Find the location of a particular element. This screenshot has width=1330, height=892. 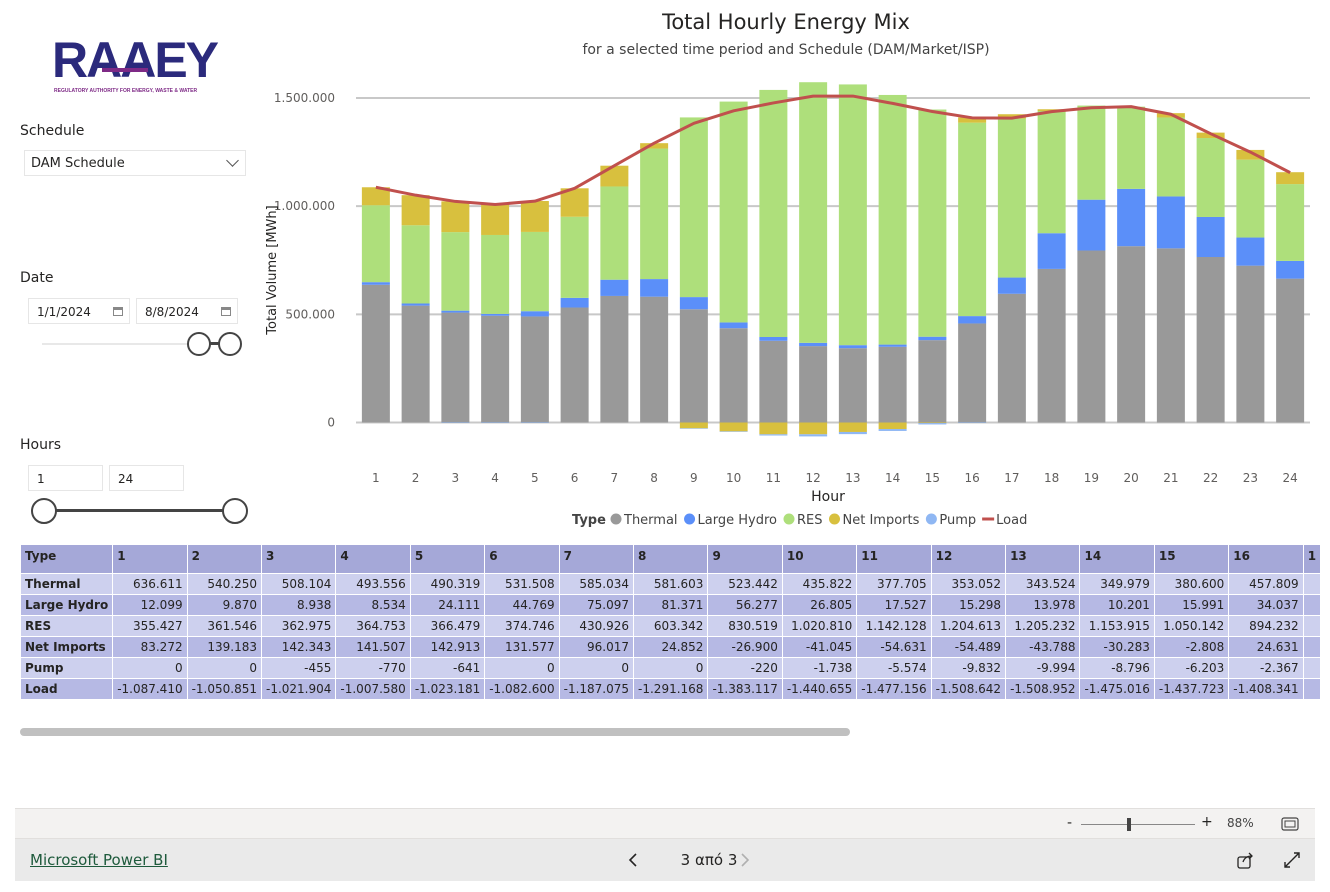

date-slider-track is located at coordinates (137, 344).